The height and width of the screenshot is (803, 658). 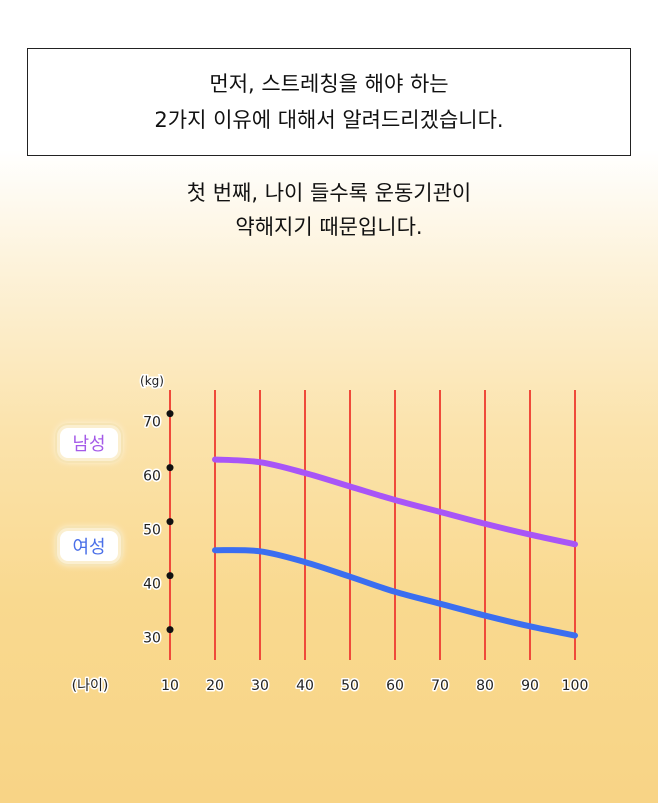 What do you see at coordinates (350, 686) in the screenshot?
I see `x-tick-label-50: 50` at bounding box center [350, 686].